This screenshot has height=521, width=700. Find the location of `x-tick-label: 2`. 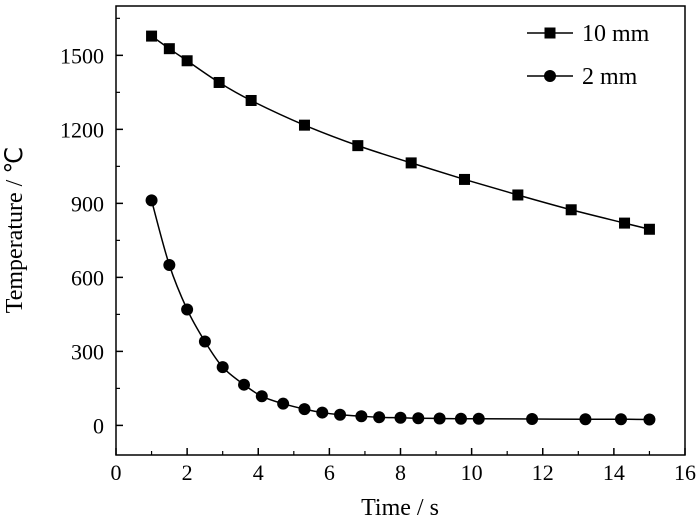

x-tick-label: 2 is located at coordinates (187, 472).